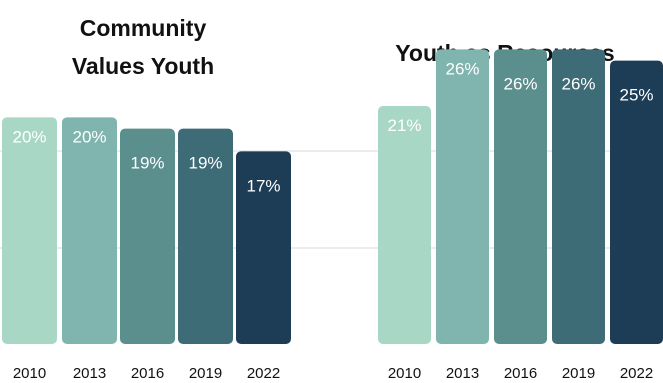  I want to click on chart-bar-labels: 20% 20% 19% 19% 17%, so click(146, 161).